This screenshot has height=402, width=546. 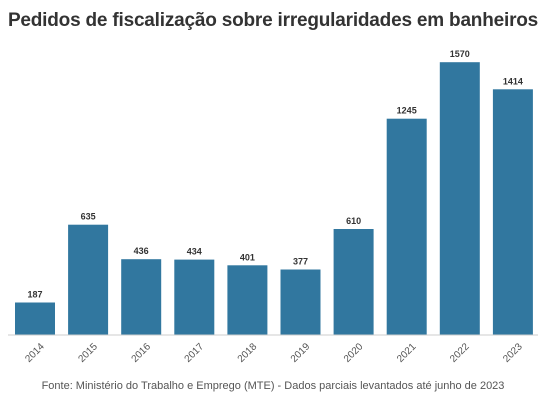 I want to click on x-tick-label-2016: 2016, so click(x=142, y=353).